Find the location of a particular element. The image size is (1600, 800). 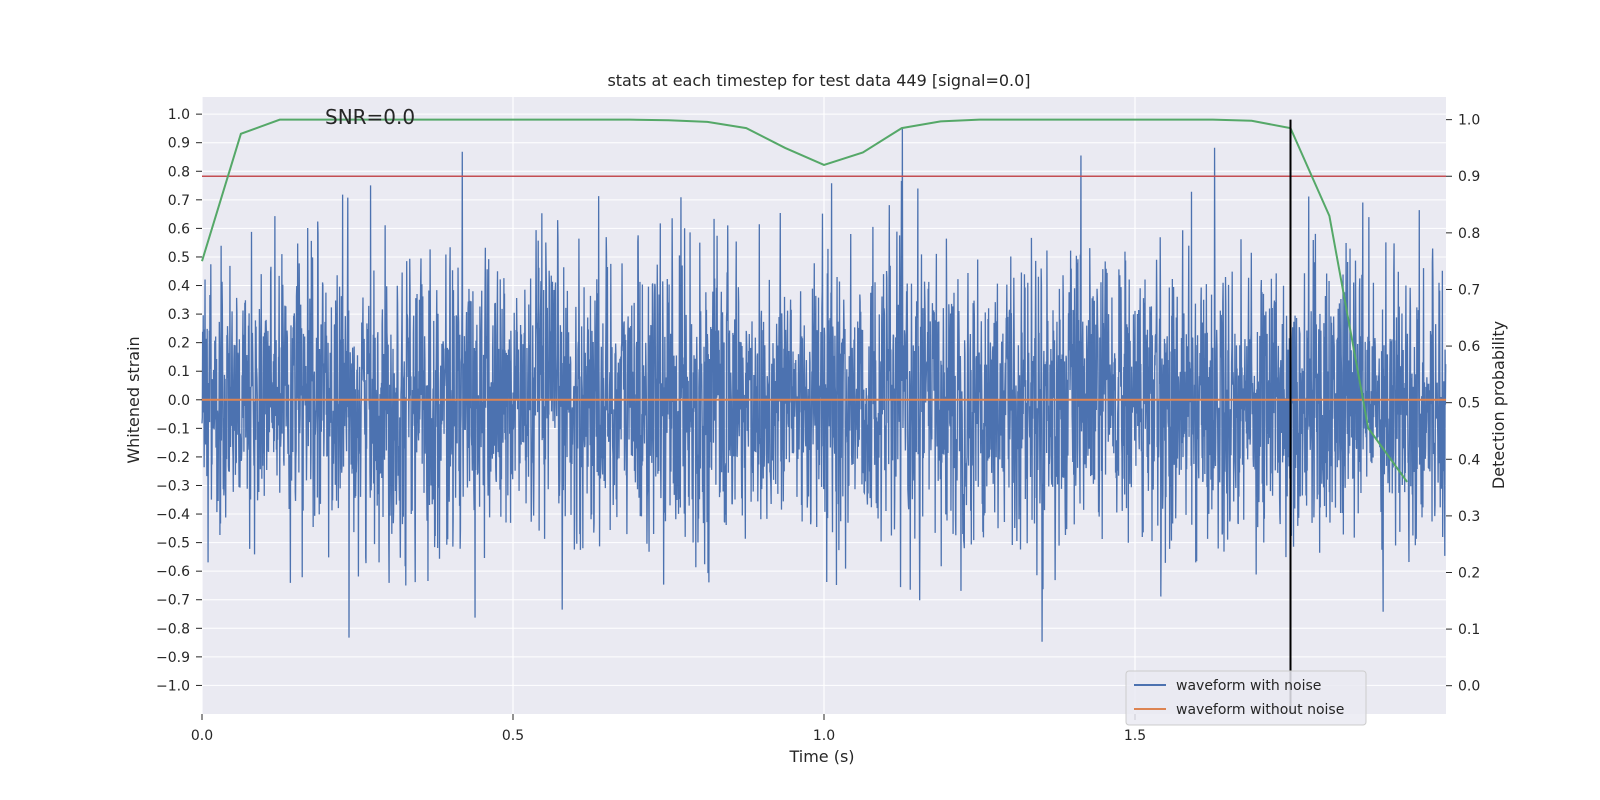

y-axis-label-left: Whitened strain is located at coordinates (133, 399).